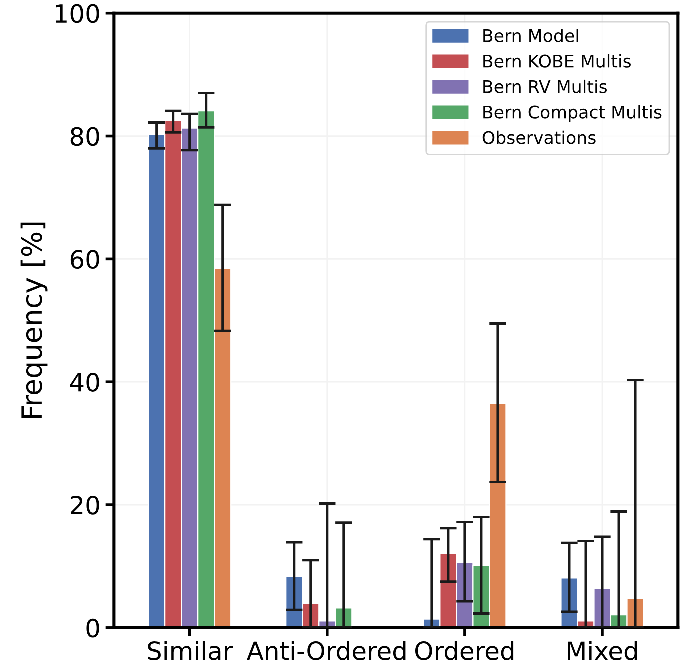 Image resolution: width=692 pixels, height=668 pixels. I want to click on y-tick-label: 100, so click(78, 14).